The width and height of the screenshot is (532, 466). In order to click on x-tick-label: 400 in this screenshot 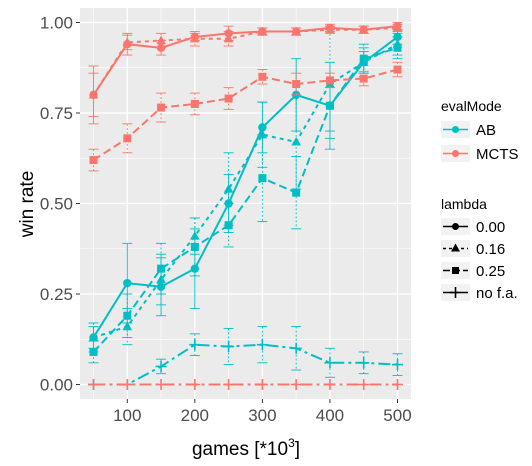, I will do `click(330, 415)`.